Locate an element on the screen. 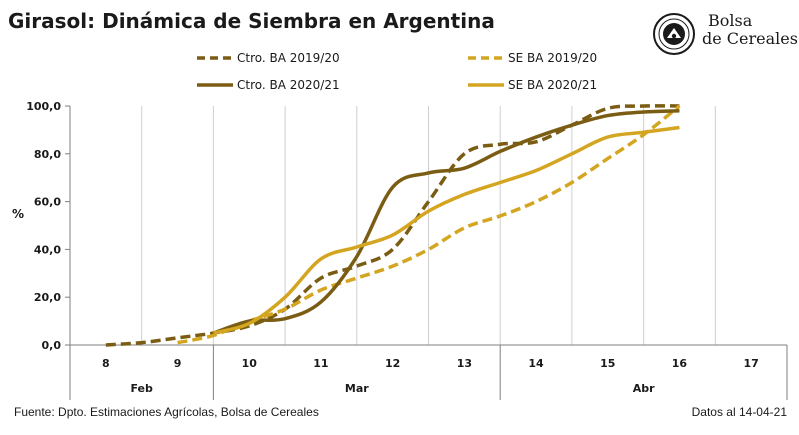 The image size is (799, 435). y-tick-label: 40,0 is located at coordinates (47, 249).